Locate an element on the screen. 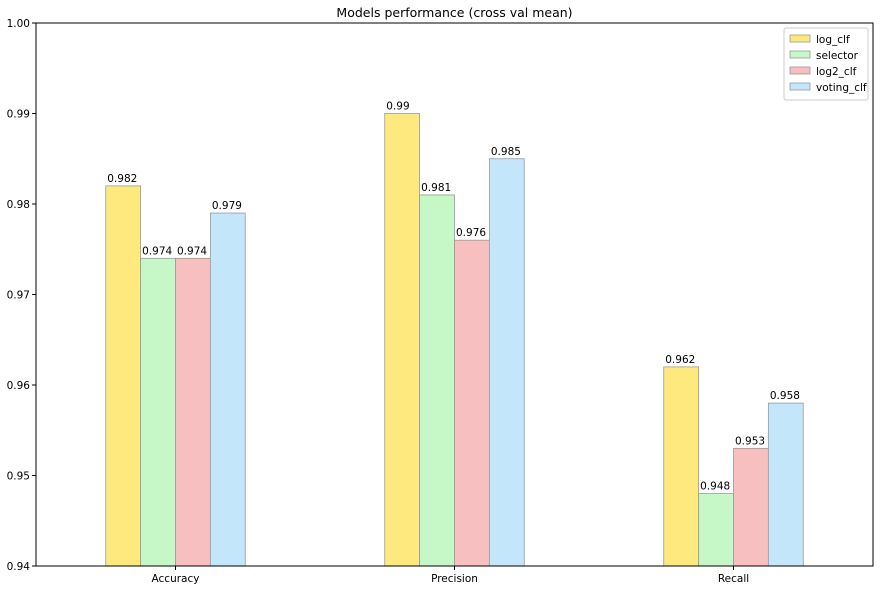 This screenshot has width=884, height=590. data-label-log_clf-accuracy: 0.982 is located at coordinates (122, 179).